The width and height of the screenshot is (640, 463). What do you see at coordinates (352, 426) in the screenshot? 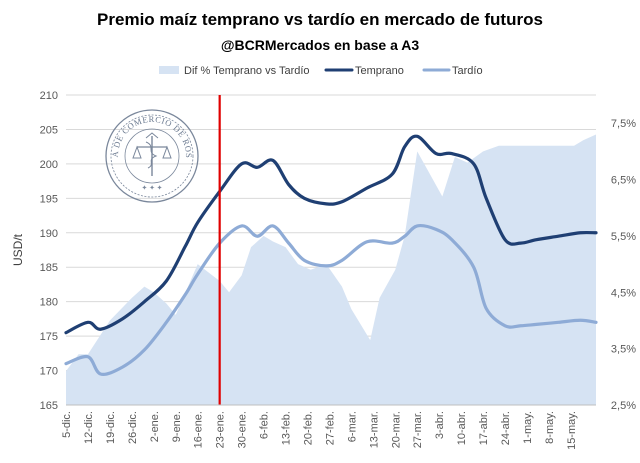
I see `x-tick-label: 6-mar.` at bounding box center [352, 426].